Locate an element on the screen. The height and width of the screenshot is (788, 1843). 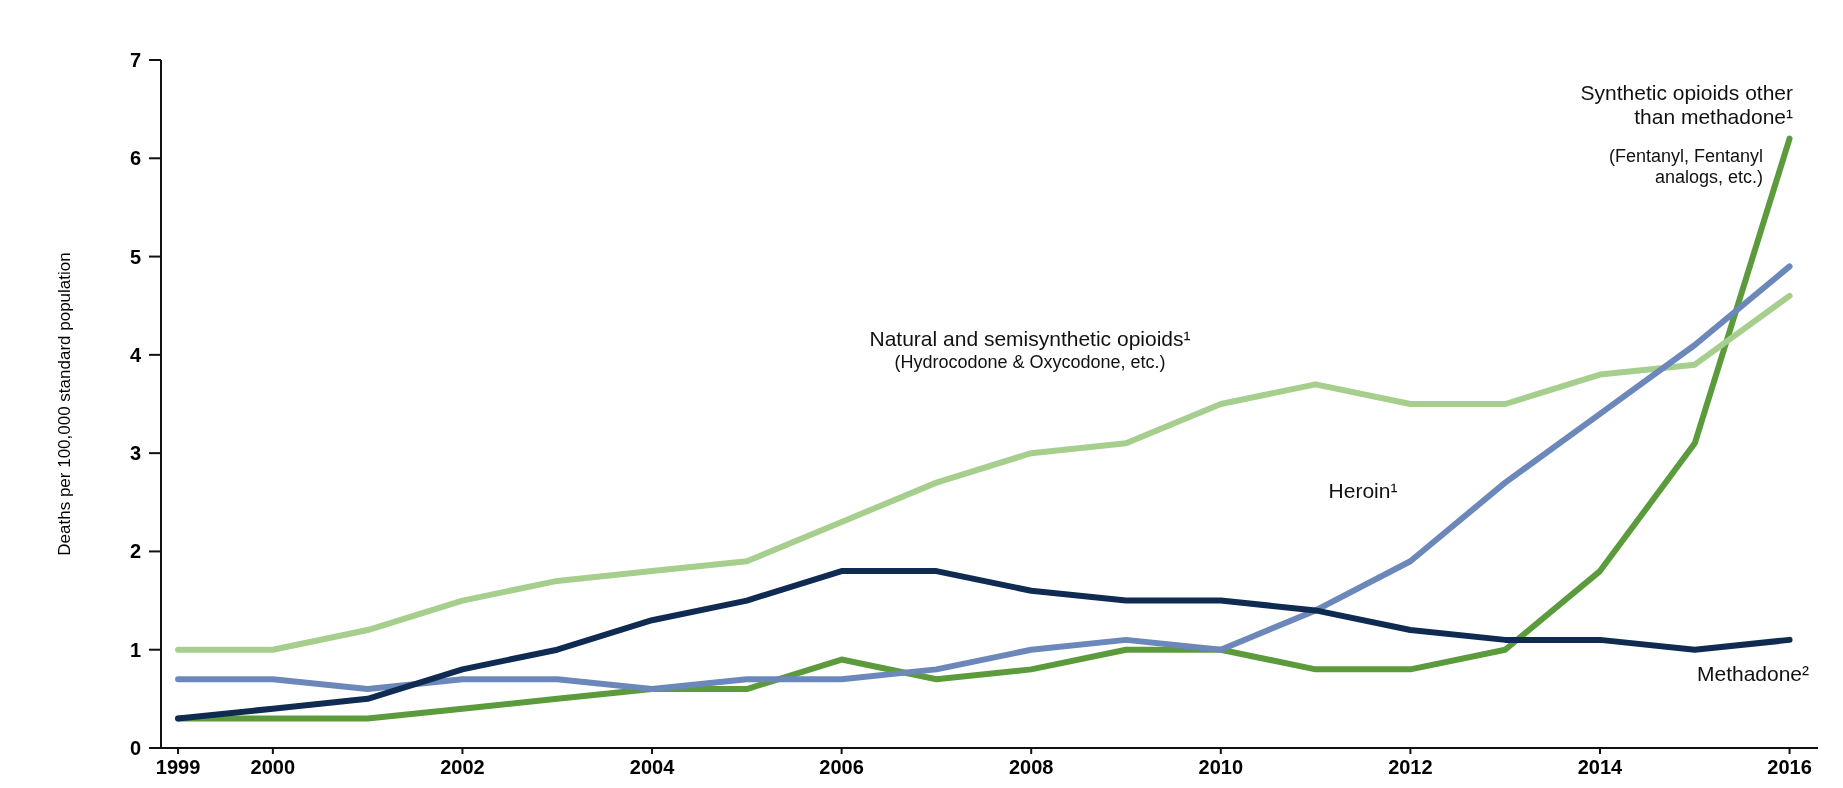
y-tick-label: 2 is located at coordinates (135, 551).